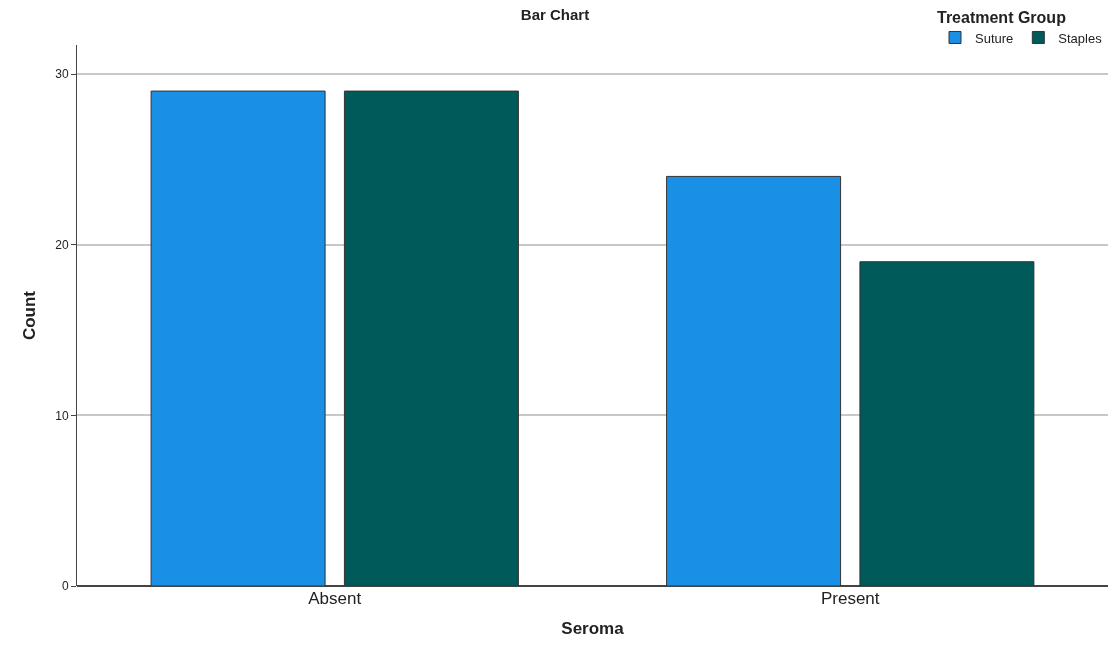 This screenshot has width=1110, height=666. What do you see at coordinates (555, 15) in the screenshot?
I see `chart-title: Bar Chart` at bounding box center [555, 15].